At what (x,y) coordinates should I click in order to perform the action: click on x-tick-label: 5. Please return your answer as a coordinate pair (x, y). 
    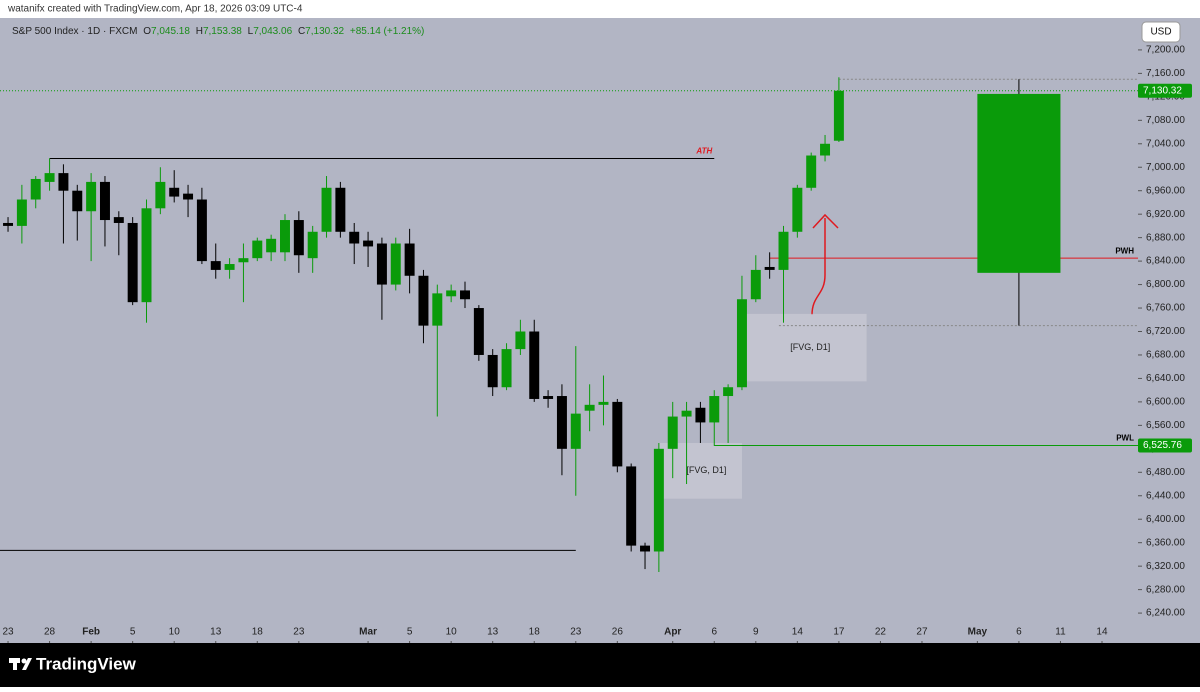
    Looking at the image, I should click on (133, 632).